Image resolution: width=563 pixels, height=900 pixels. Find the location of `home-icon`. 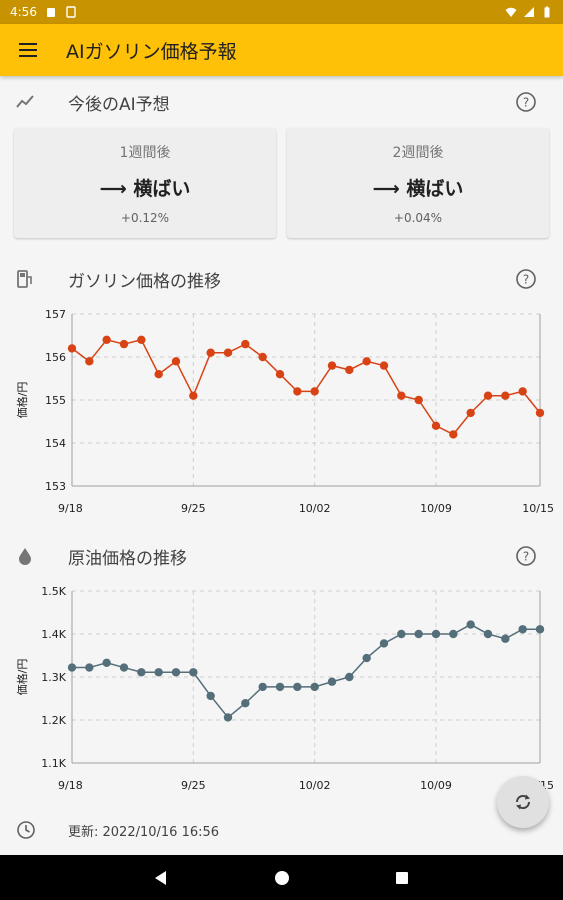

home-icon is located at coordinates (282, 878).